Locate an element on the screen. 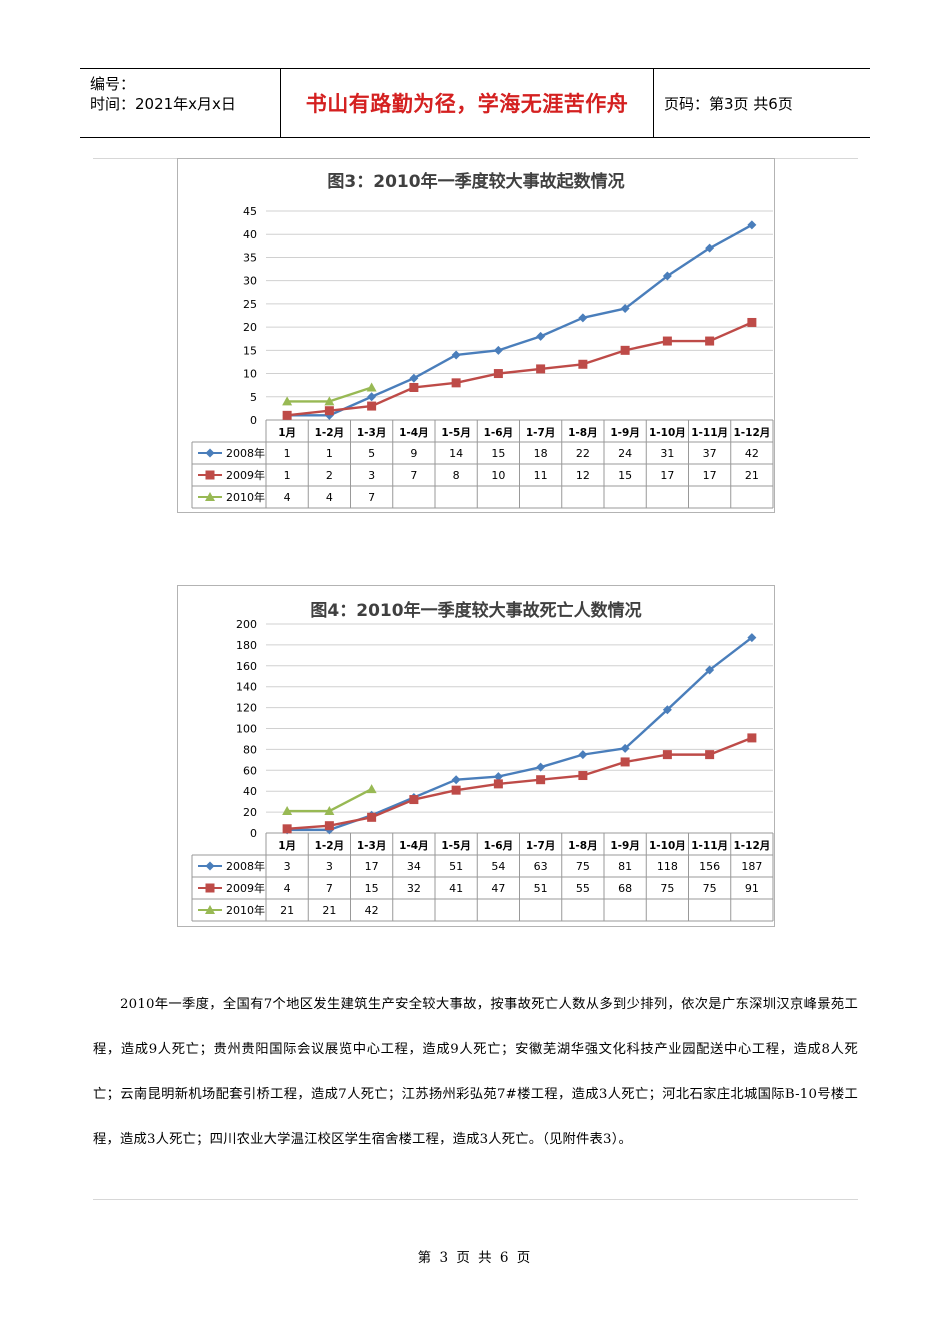 The image size is (950, 1344). table-value: 54 is located at coordinates (498, 866).